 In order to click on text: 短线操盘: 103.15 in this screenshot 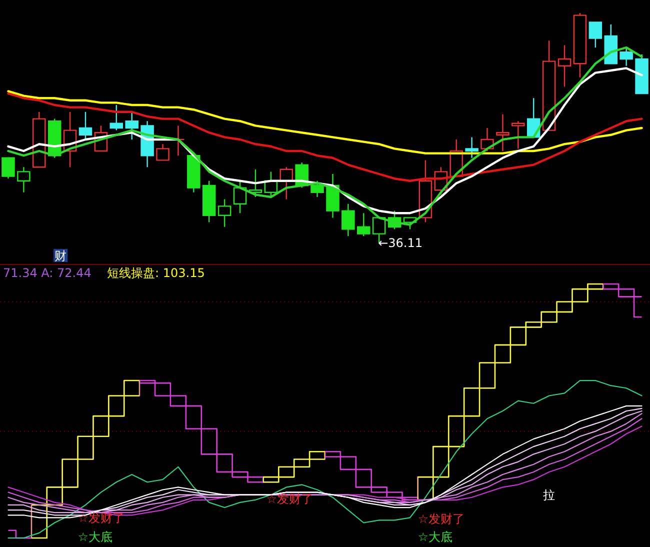, I will do `click(156, 273)`.